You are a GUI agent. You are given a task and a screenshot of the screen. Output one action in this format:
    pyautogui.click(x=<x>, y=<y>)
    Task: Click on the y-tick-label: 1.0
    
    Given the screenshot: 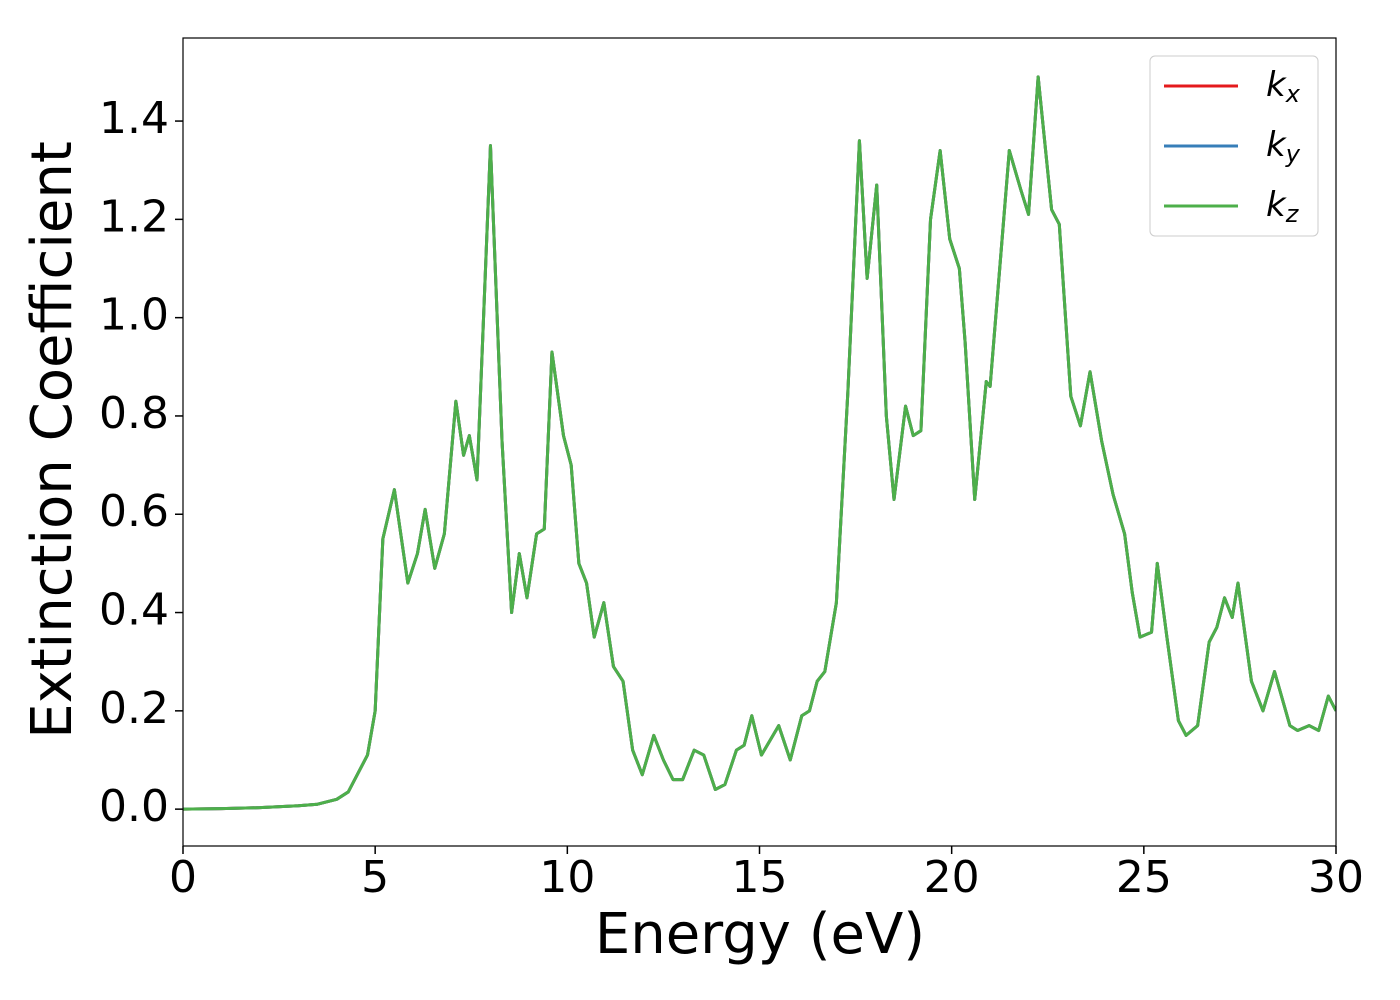 What is the action you would take?
    pyautogui.click(x=134, y=315)
    